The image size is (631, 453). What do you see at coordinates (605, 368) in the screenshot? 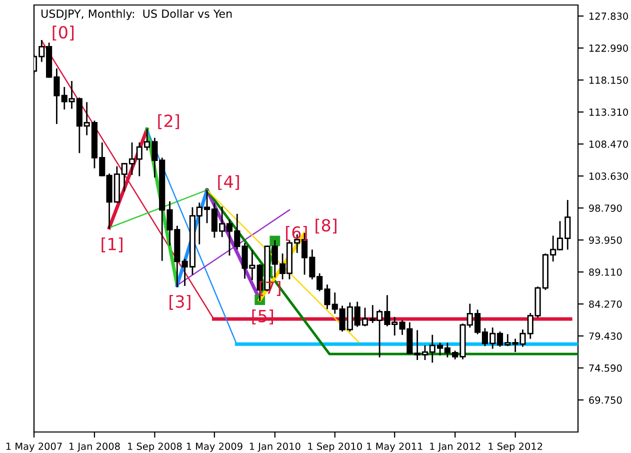
I see `y-tick-label: 74.590` at bounding box center [605, 368].